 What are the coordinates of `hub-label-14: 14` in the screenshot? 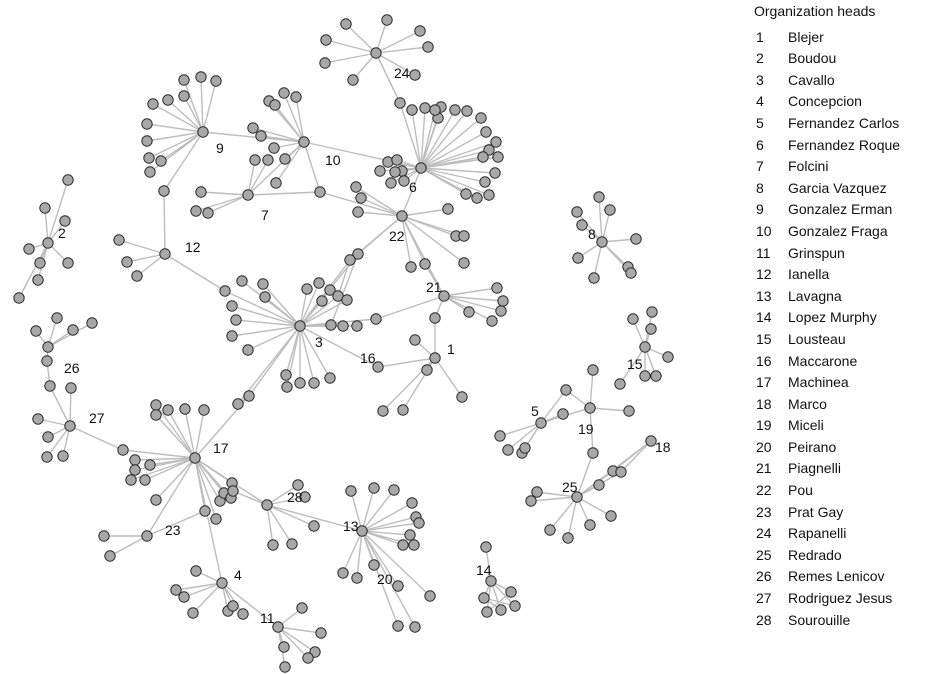 It's located at (484, 570).